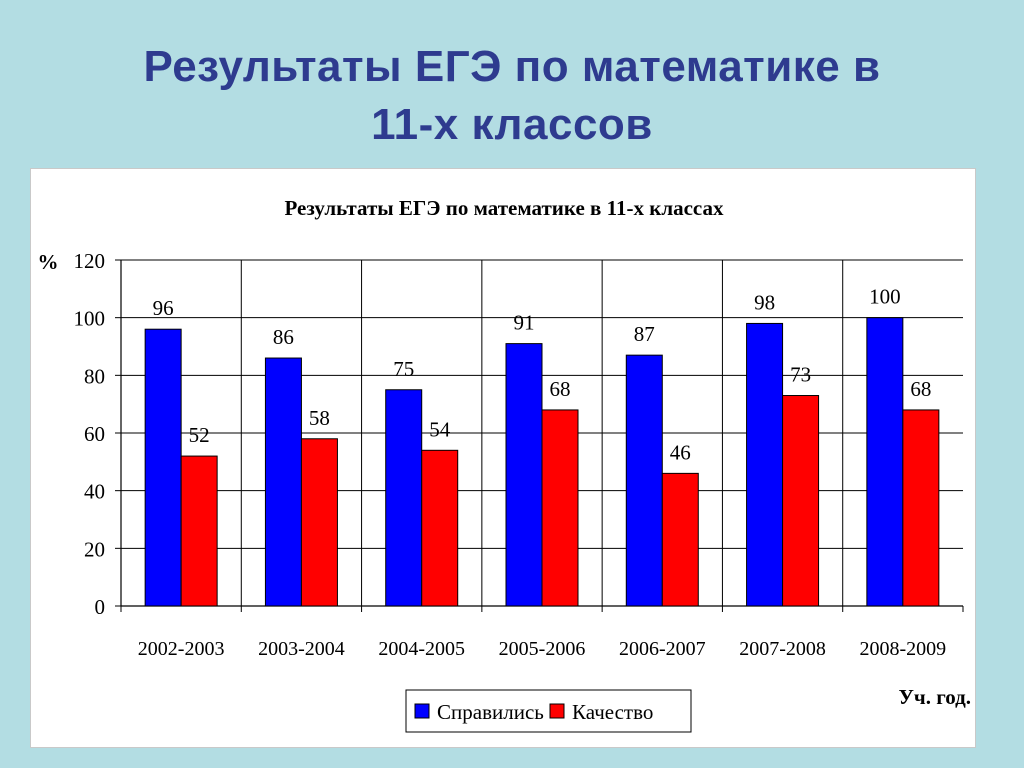 The image size is (1024, 768). Describe the element at coordinates (662, 649) in the screenshot. I see `x-tick-label: 2006-2007` at that location.